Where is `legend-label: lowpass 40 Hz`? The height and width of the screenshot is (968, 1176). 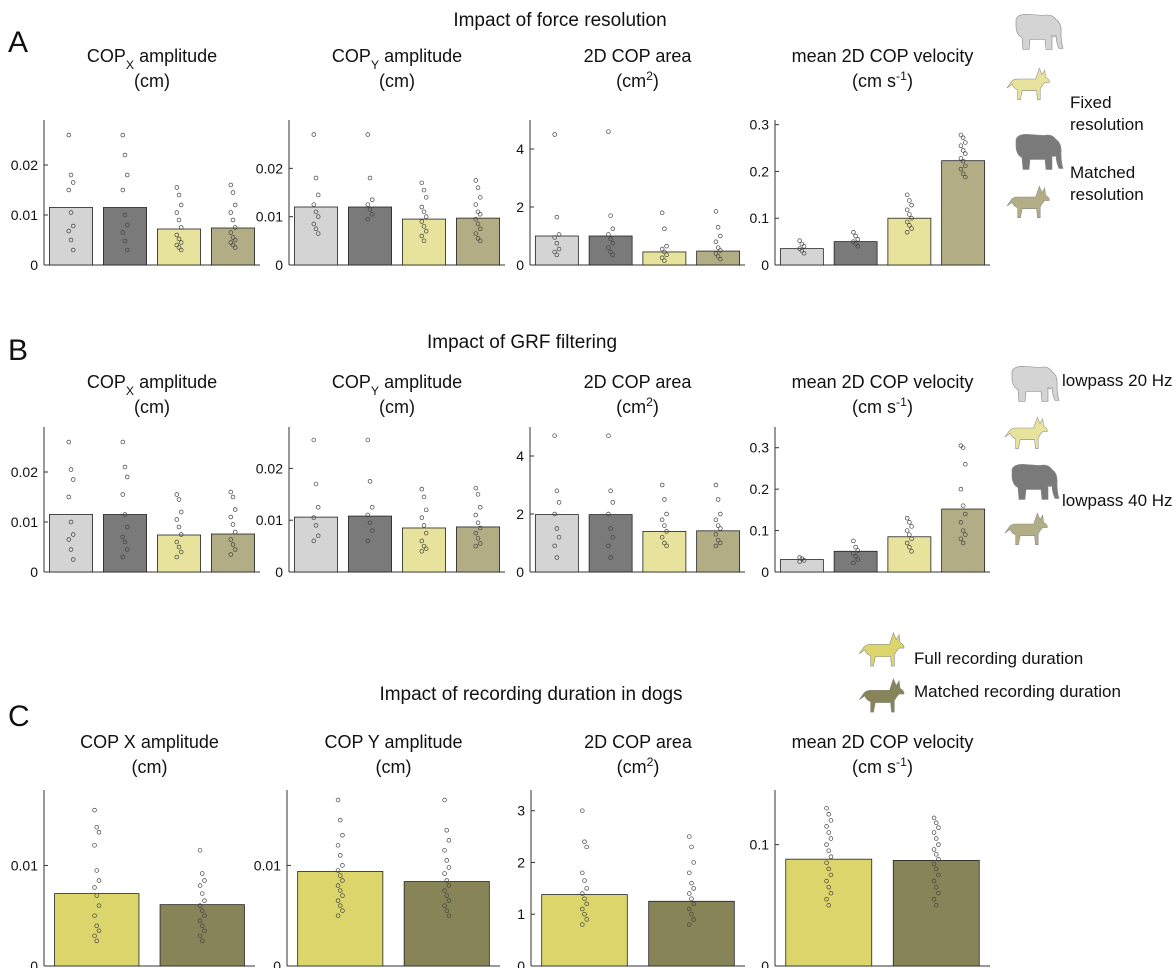
legend-label: lowpass 40 Hz is located at coordinates (1117, 500).